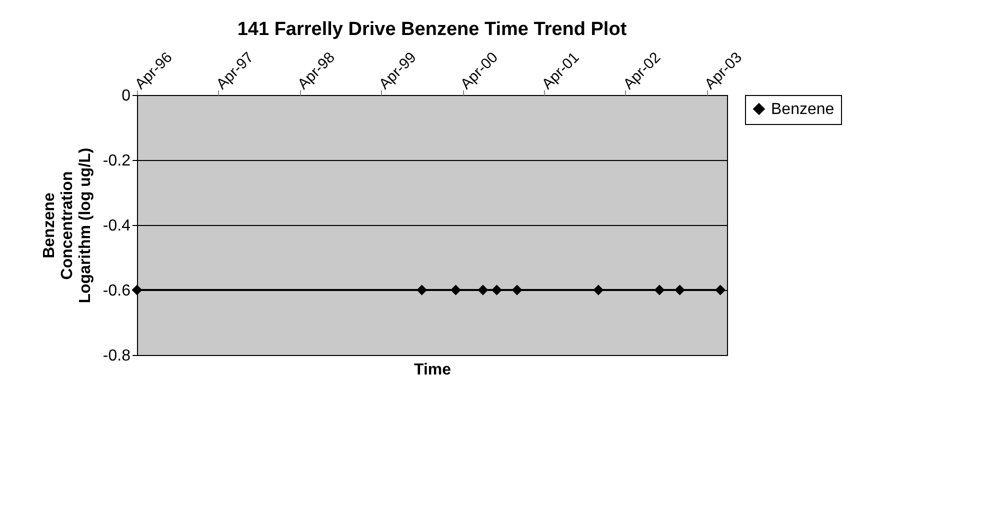 The height and width of the screenshot is (514, 995). I want to click on chart-title: 141 Farrelly Drive Benzene Time Trend Plot, so click(432, 29).